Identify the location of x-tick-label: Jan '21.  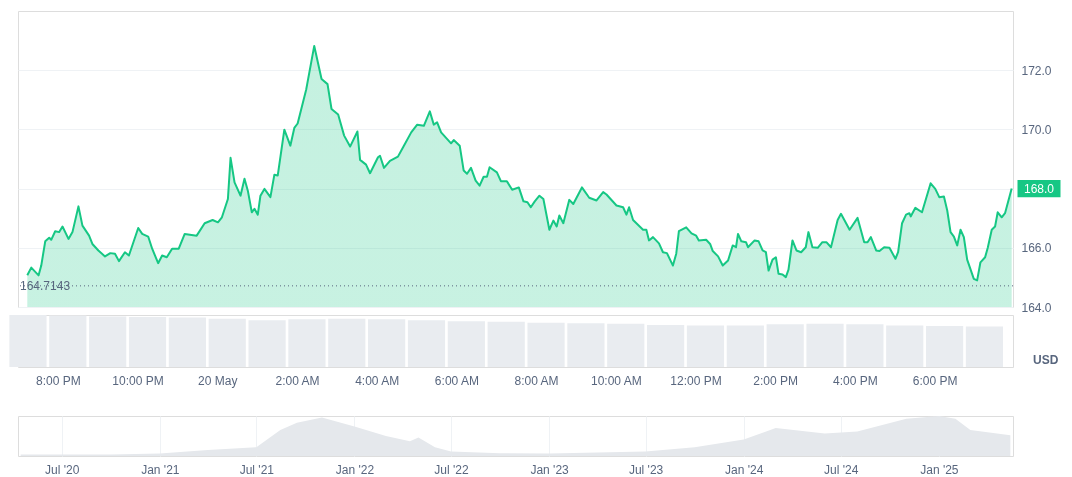
(160, 469).